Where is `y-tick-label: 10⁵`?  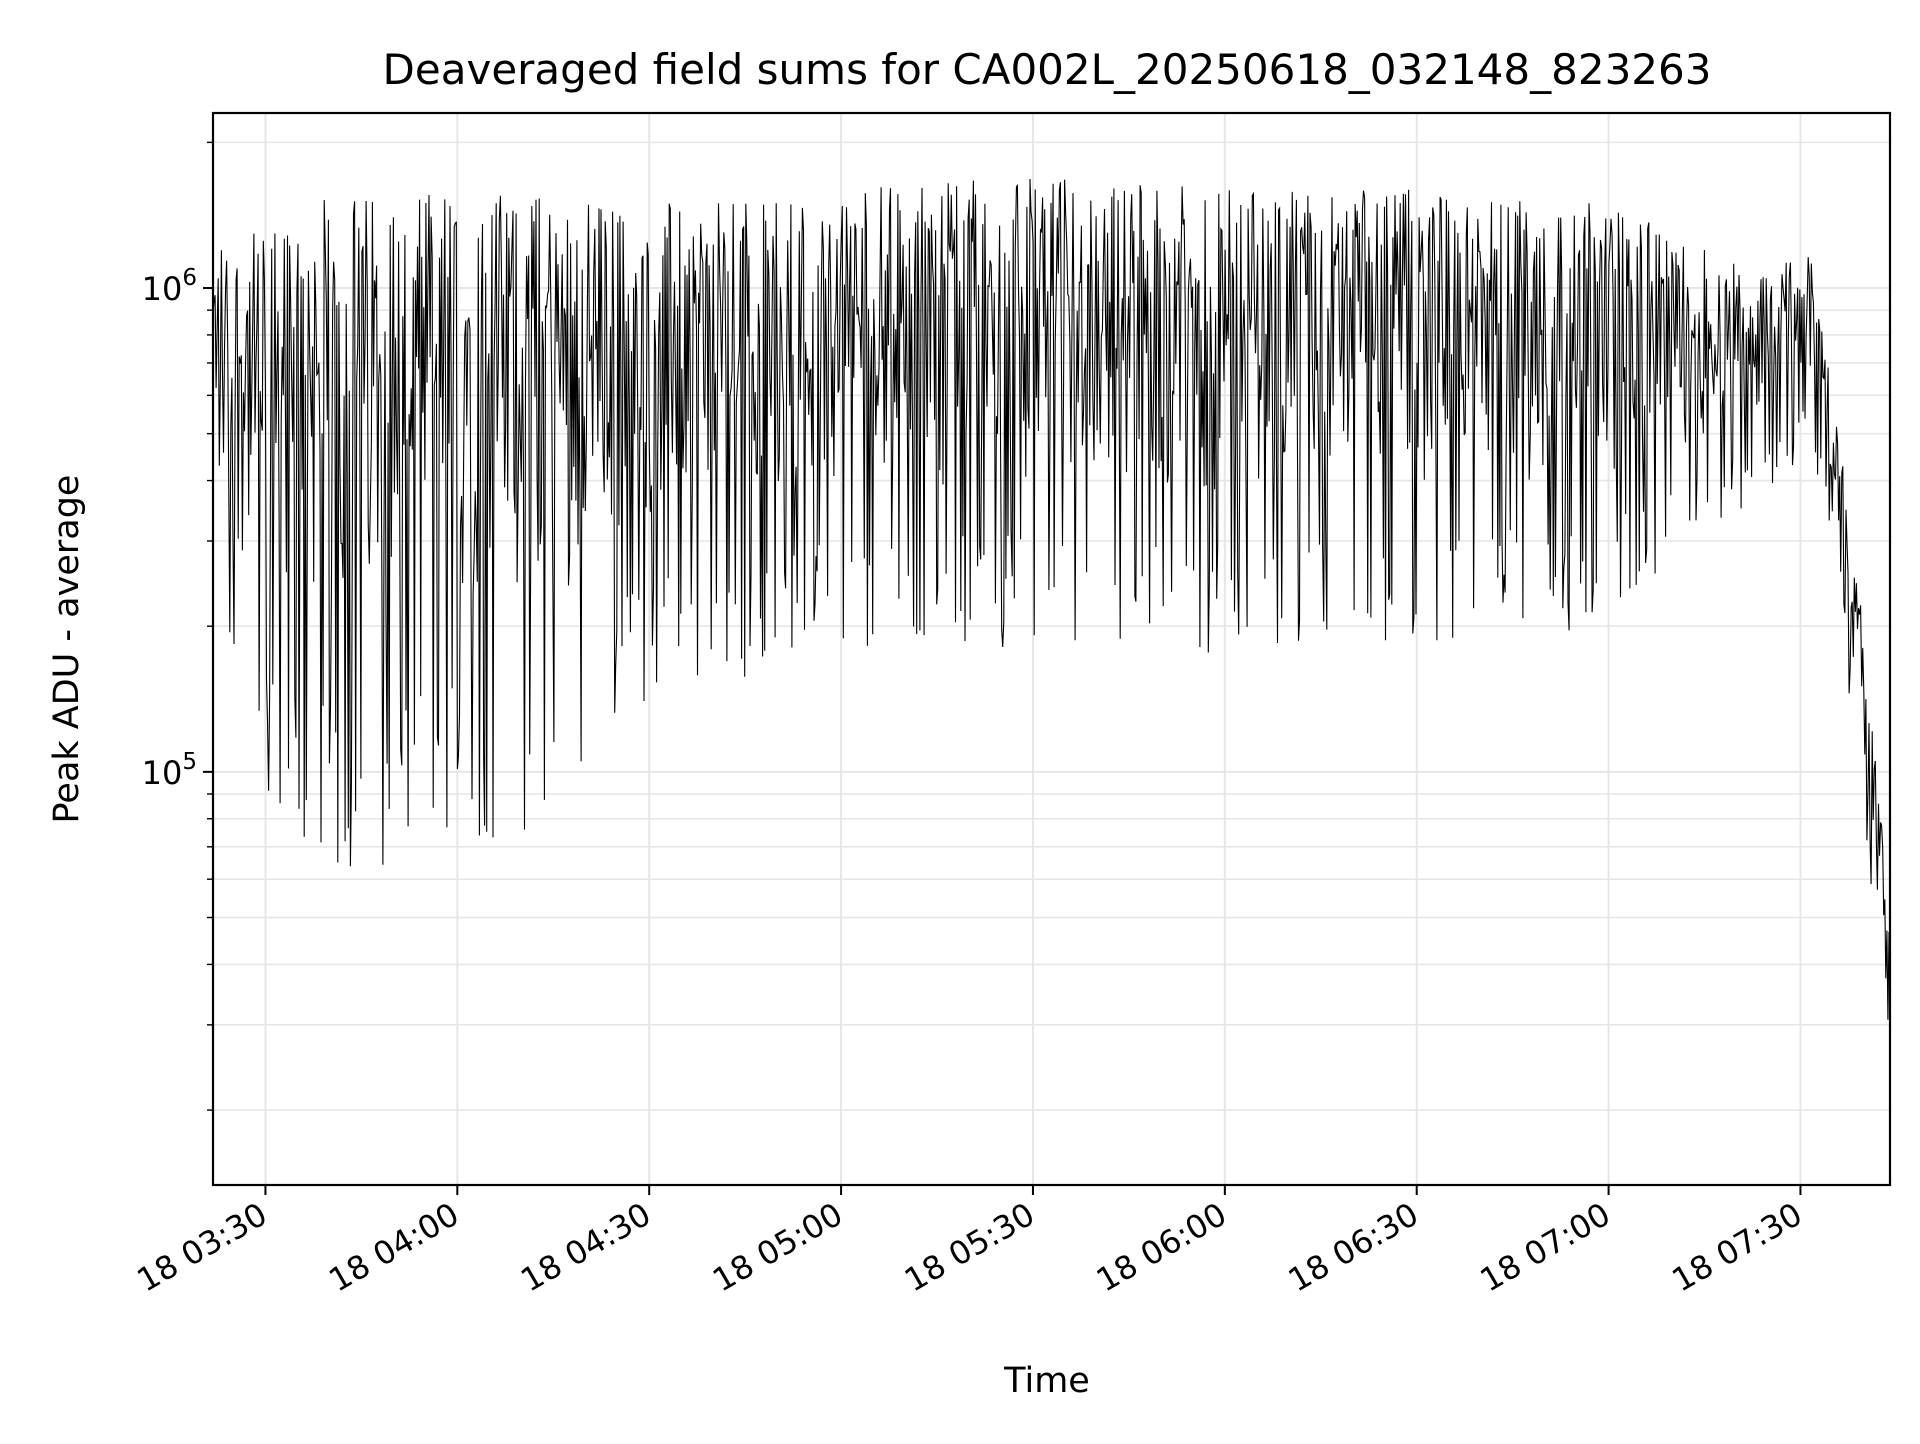
y-tick-label: 10⁵ is located at coordinates (169, 770).